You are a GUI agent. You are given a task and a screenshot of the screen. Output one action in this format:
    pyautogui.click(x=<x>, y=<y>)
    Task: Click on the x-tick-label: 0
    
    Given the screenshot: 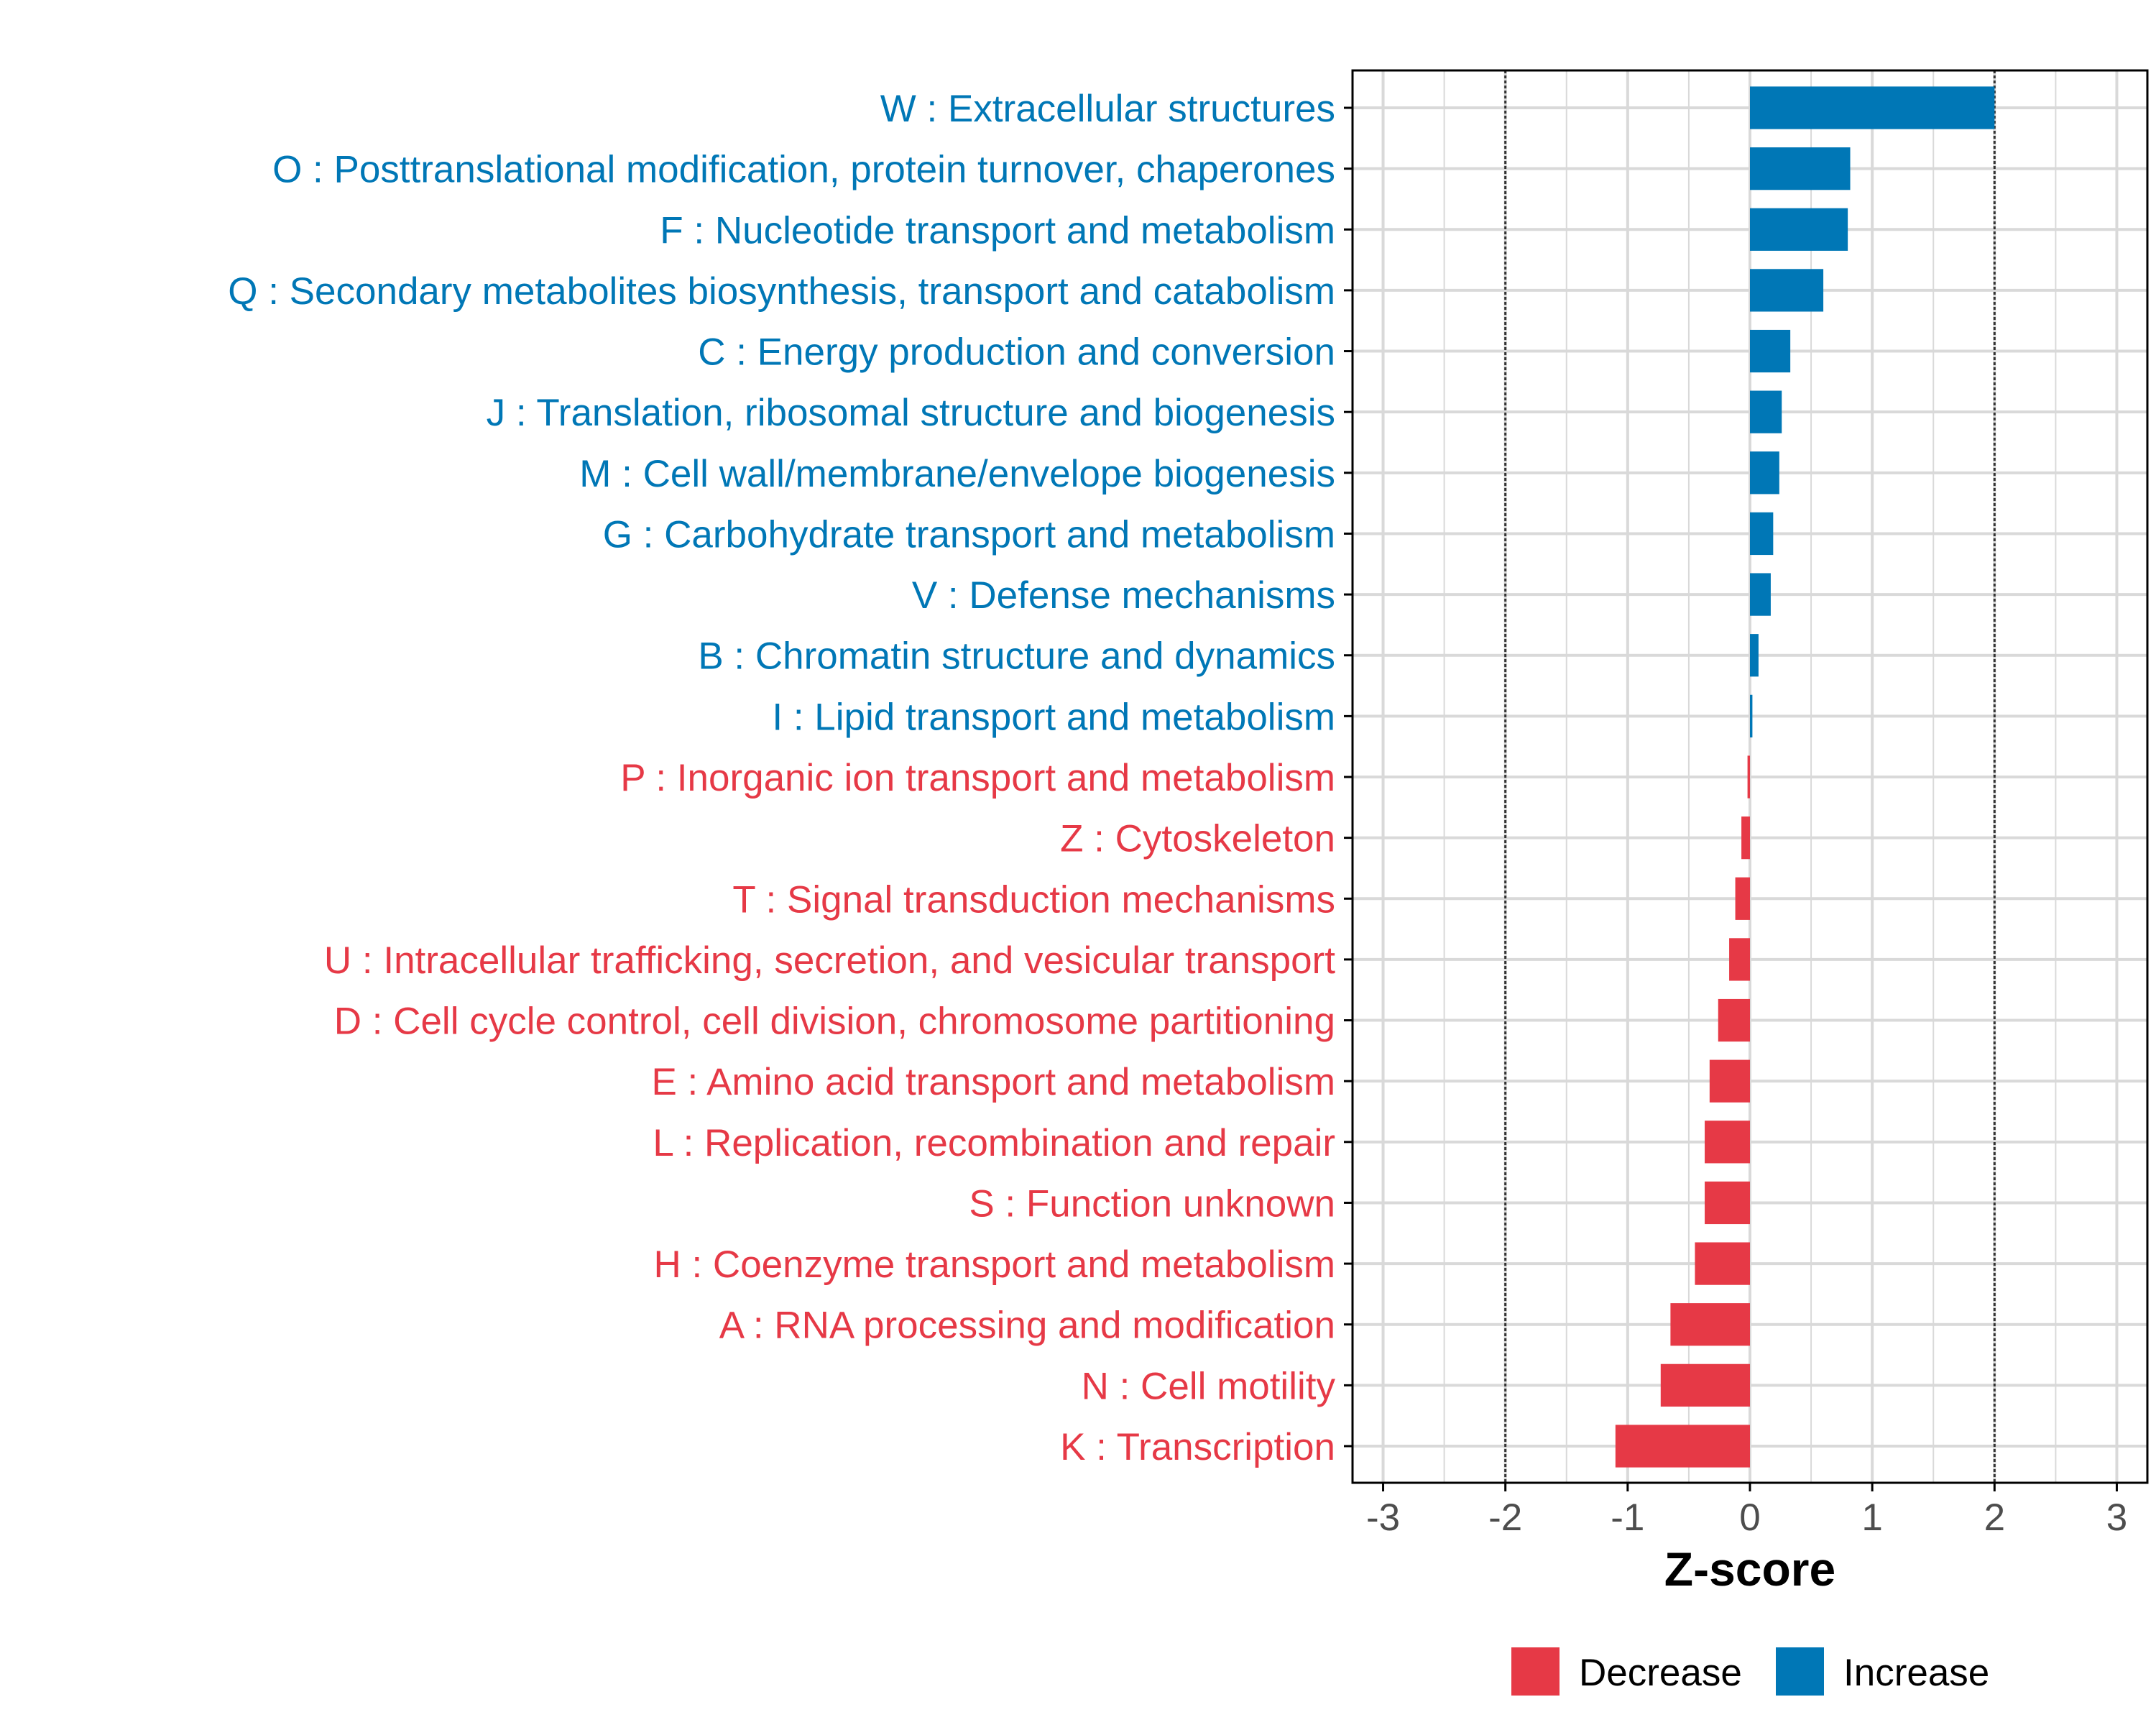 What is the action you would take?
    pyautogui.click(x=1750, y=1517)
    